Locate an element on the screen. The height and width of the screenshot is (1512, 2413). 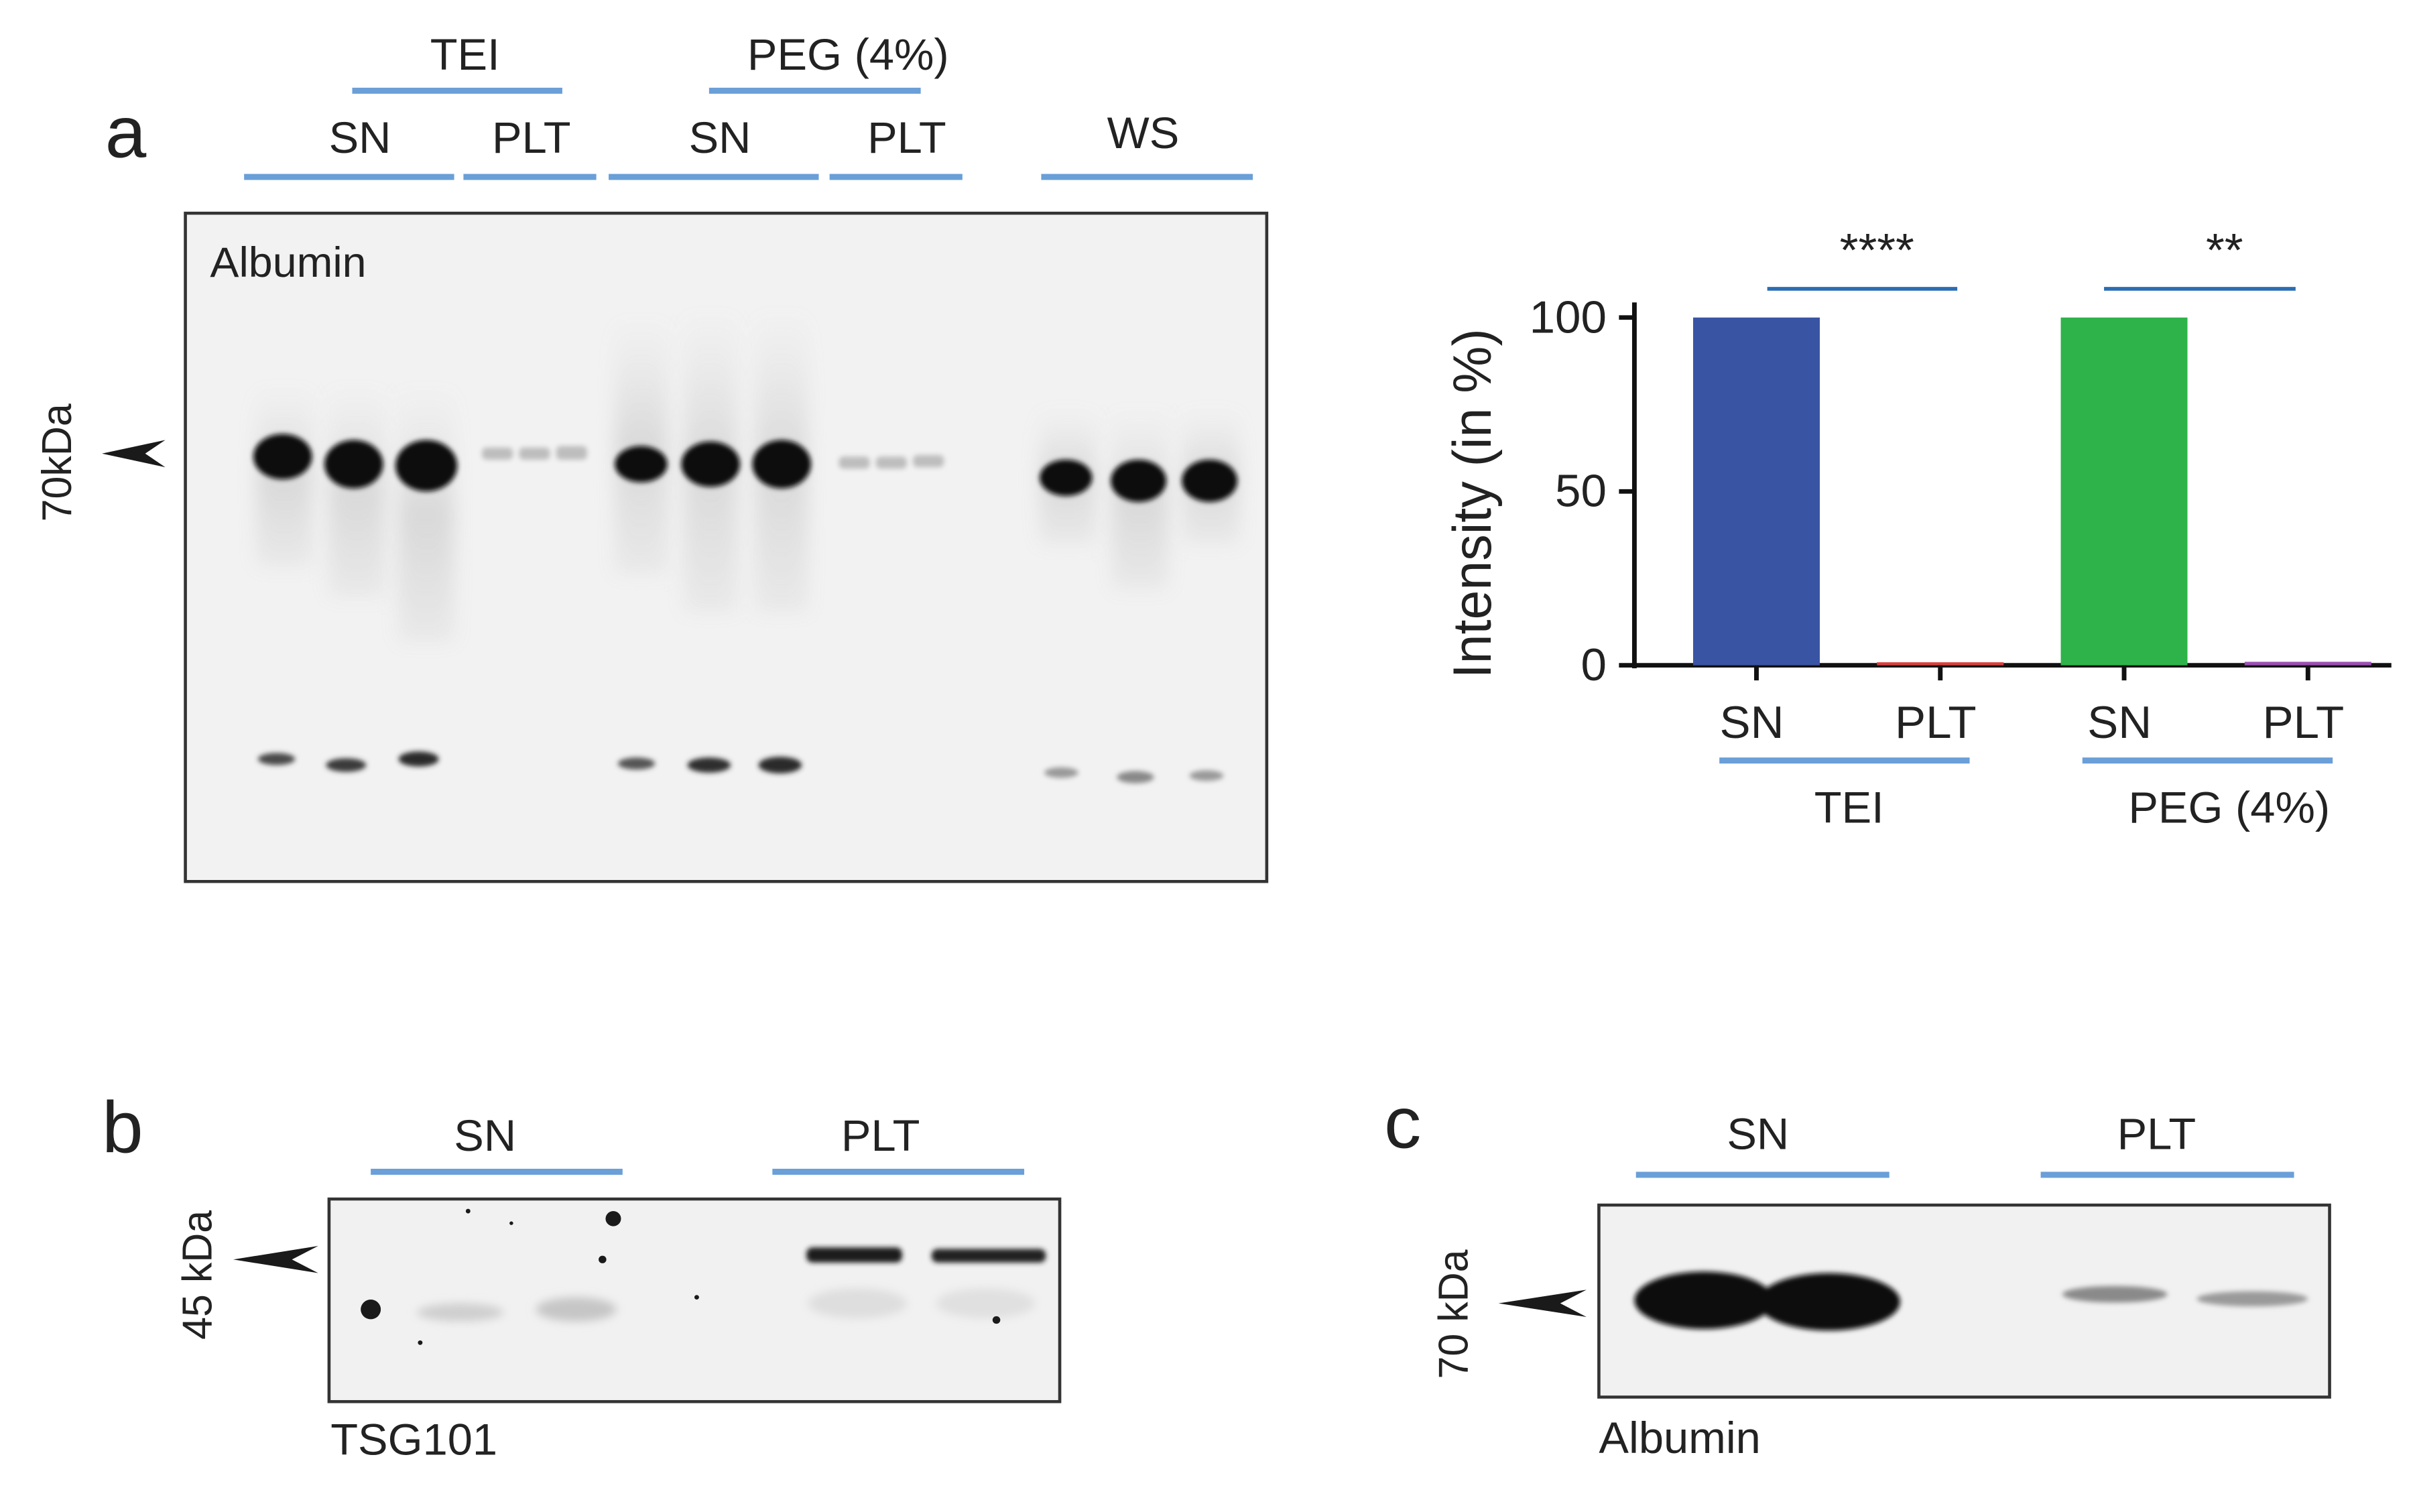
plt-faint-bands is located at coordinates (713, 457).